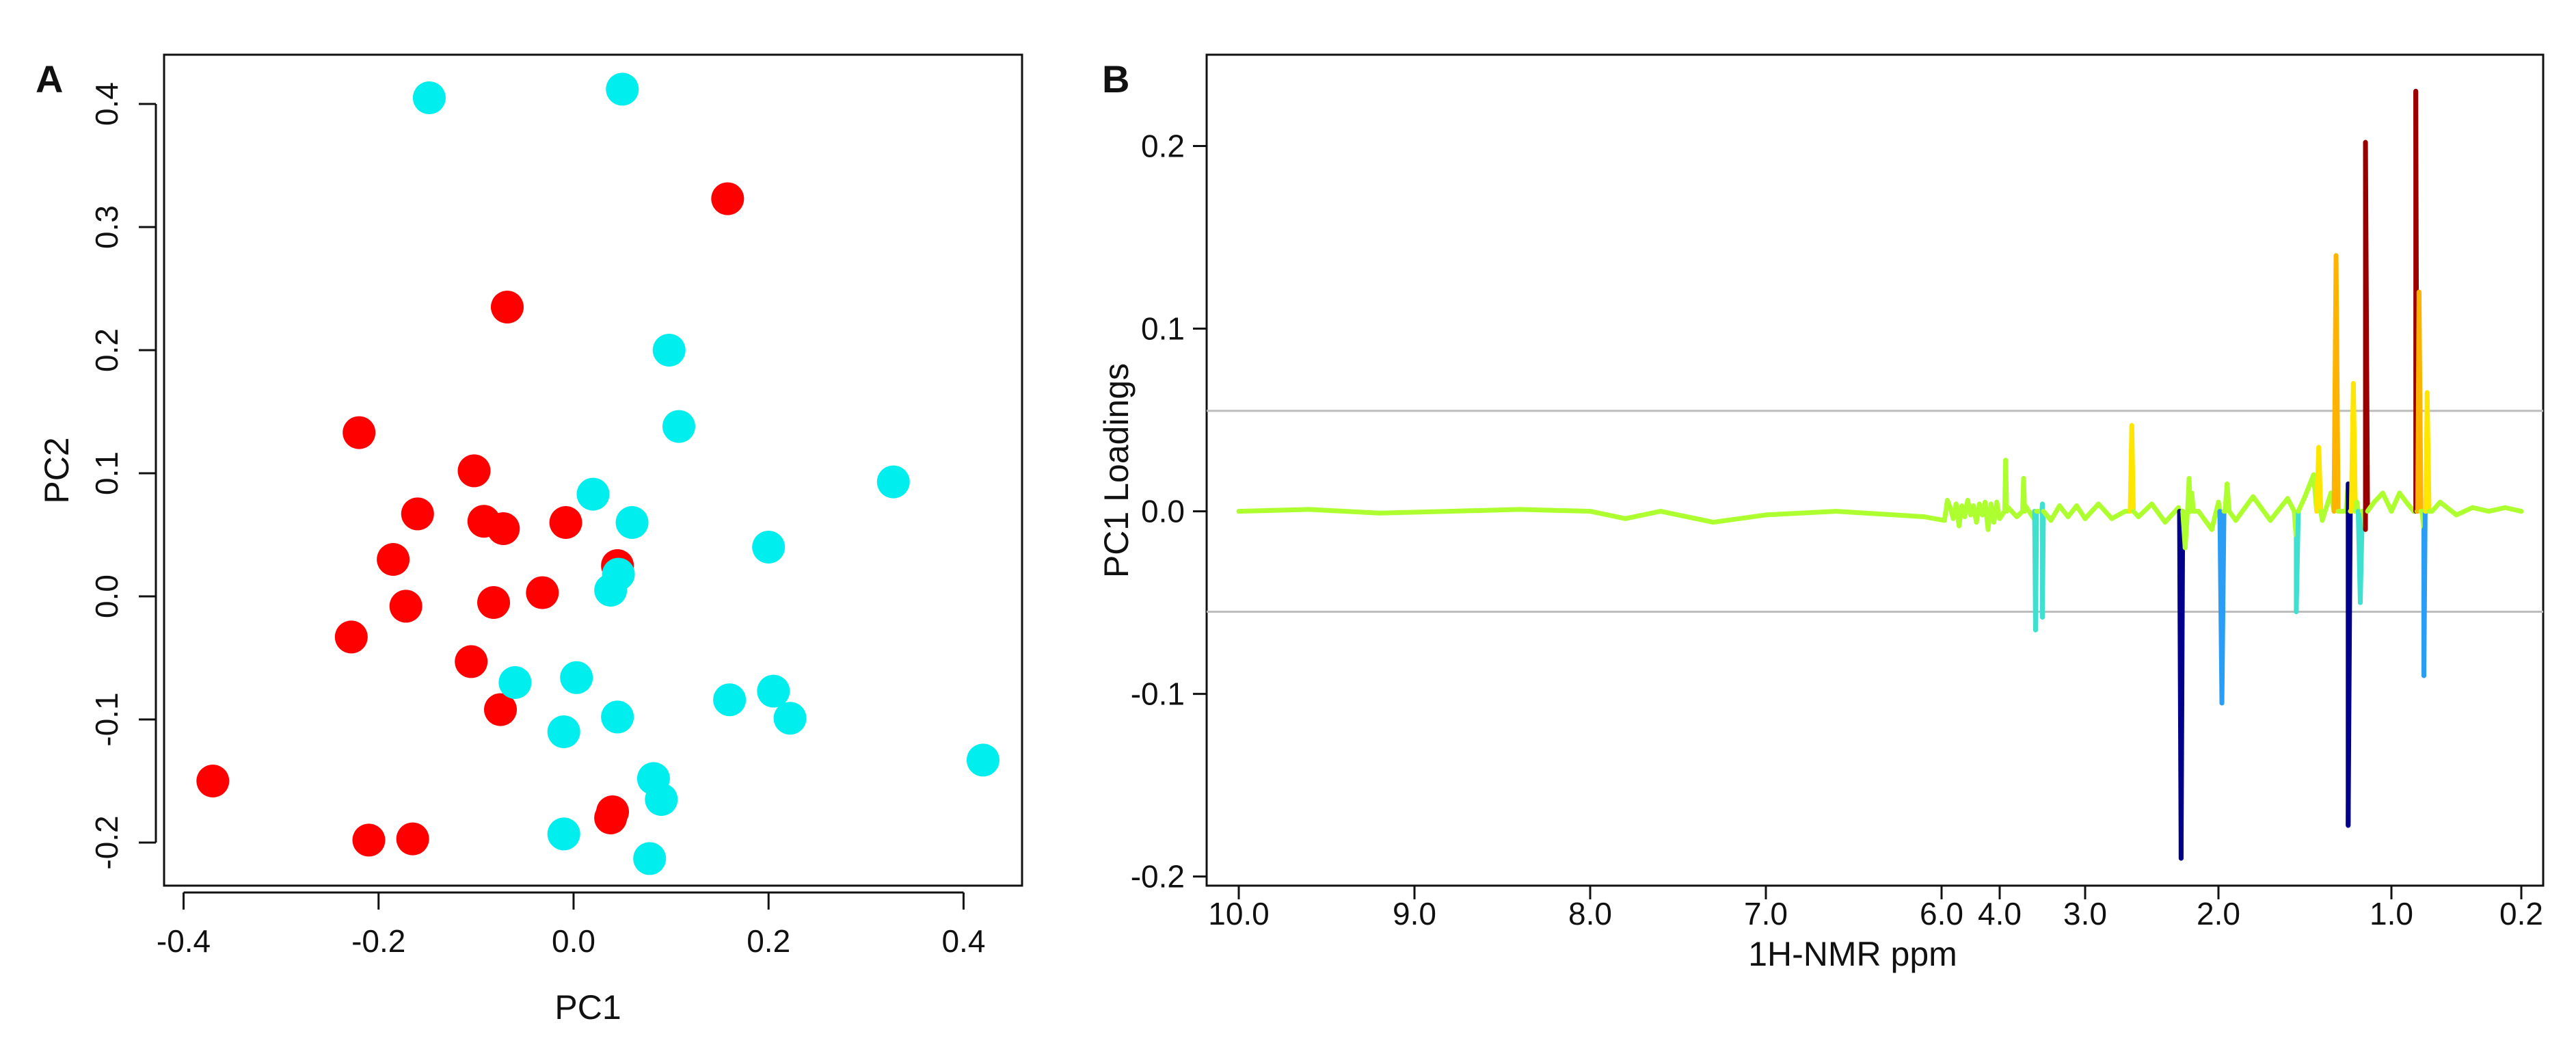 This screenshot has width=2576, height=1045. Describe the element at coordinates (1941, 914) in the screenshot. I see `x-tick-label-b: 6.0` at that location.